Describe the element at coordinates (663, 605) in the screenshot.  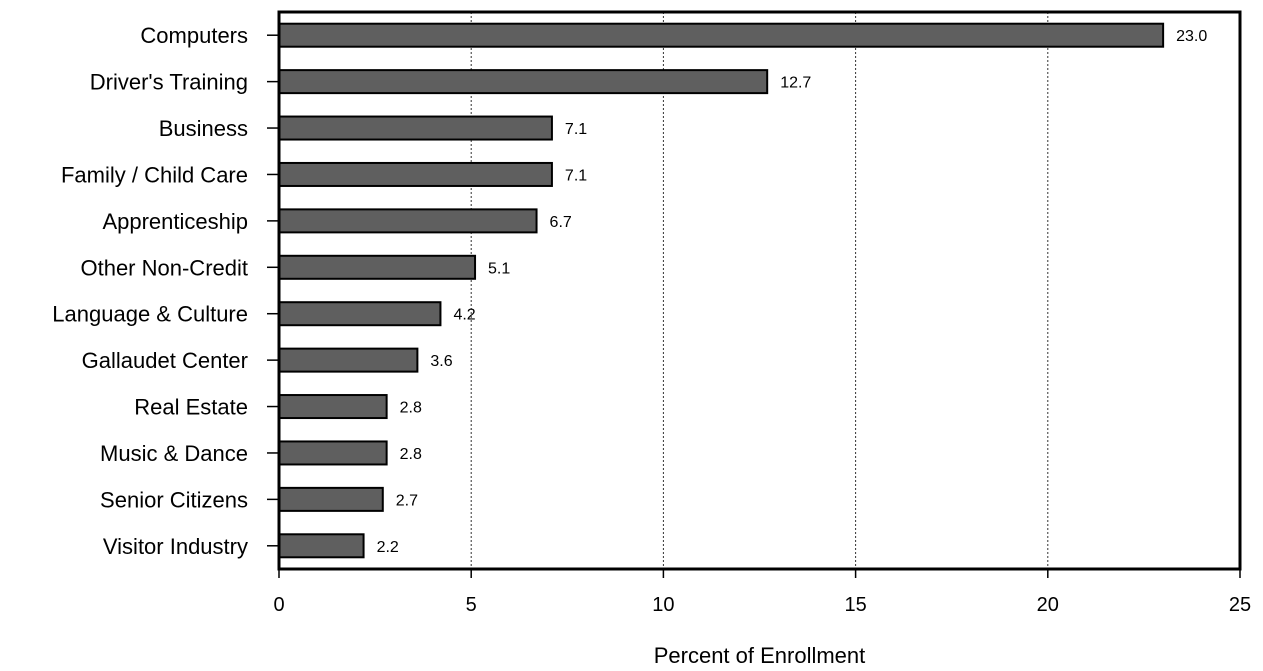
I see `x-tick-label: 10` at that location.